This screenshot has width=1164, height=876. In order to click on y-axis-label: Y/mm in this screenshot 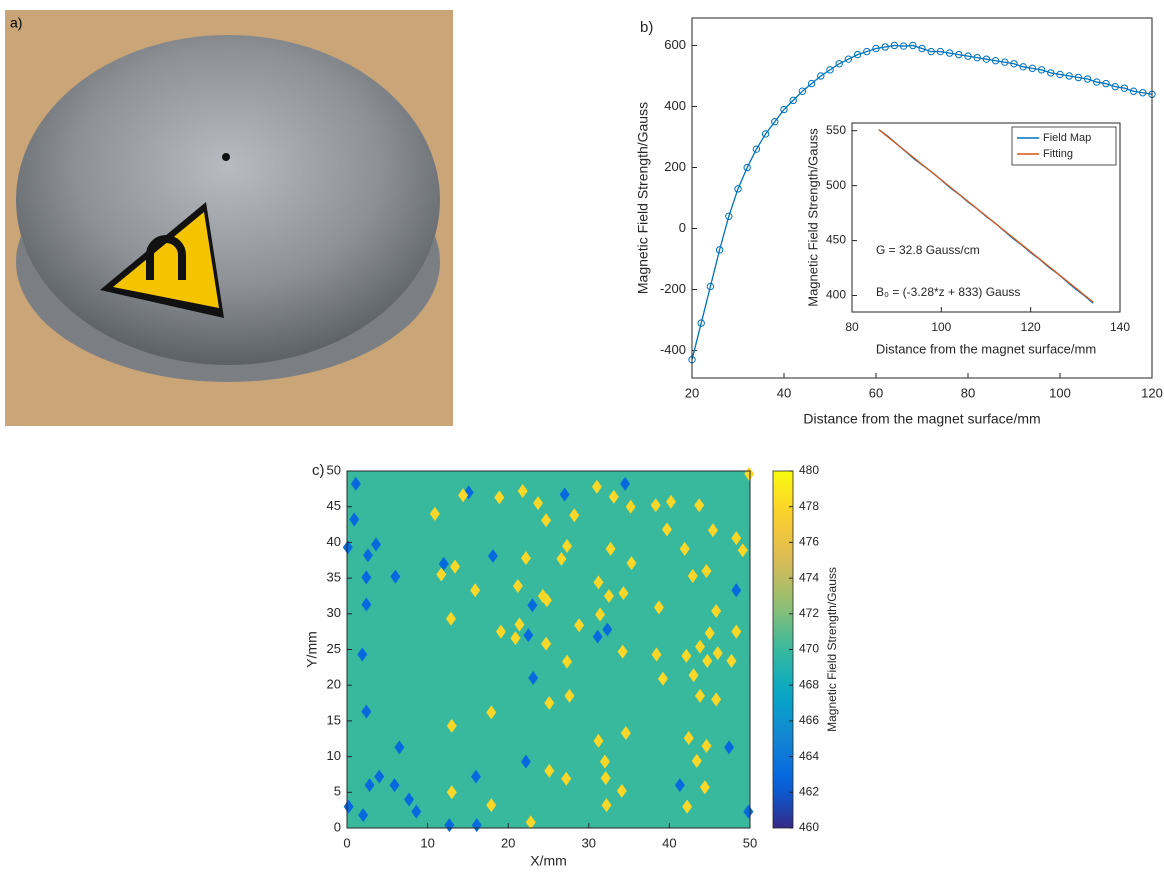, I will do `click(312, 649)`.